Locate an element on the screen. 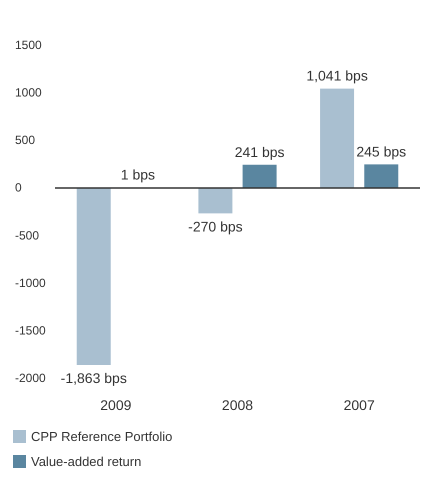  y-tick-label: 500 is located at coordinates (25, 140).